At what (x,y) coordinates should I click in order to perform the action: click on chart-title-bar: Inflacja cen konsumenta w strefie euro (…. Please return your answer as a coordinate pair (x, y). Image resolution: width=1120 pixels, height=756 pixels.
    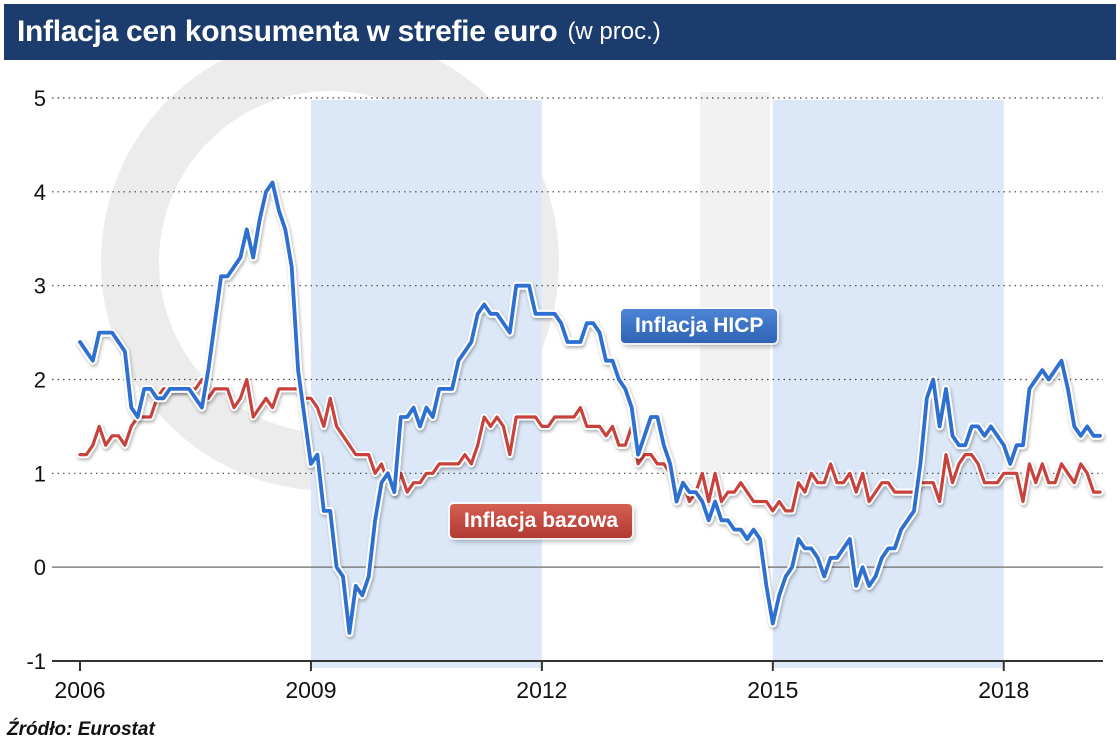
    Looking at the image, I should click on (560, 32).